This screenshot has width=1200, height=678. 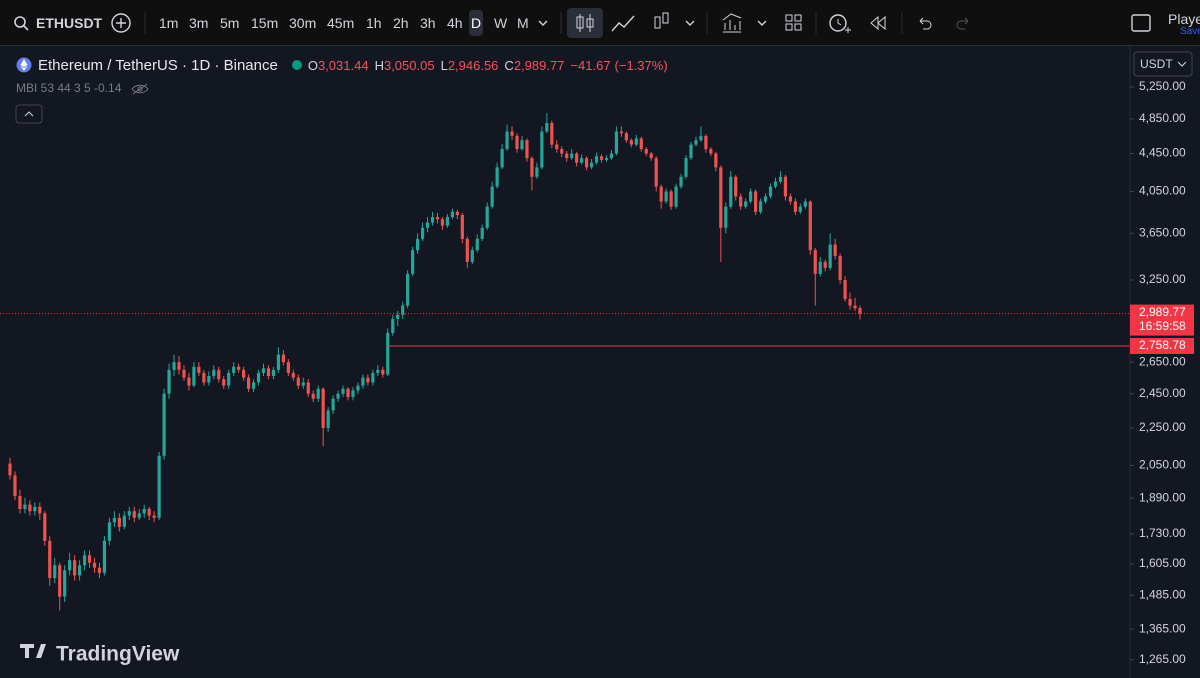 I want to click on y-tick-label: 4,050.00, so click(x=1162, y=191).